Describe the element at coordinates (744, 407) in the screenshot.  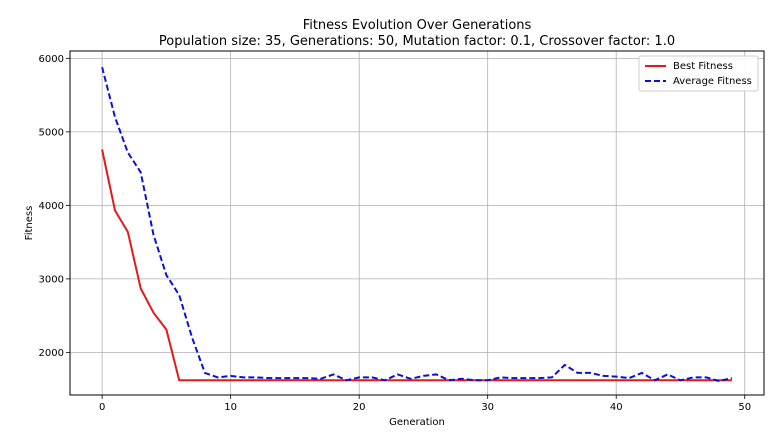
I see `x-tick-label: 50` at that location.